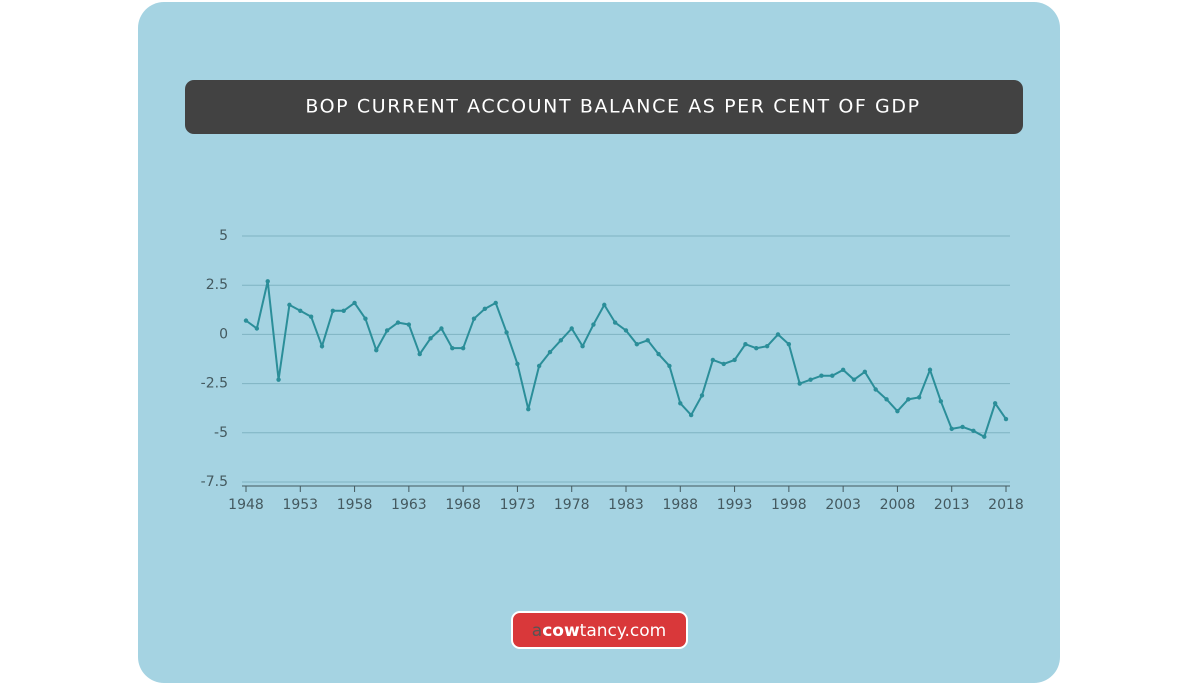 This screenshot has width=1200, height=687. What do you see at coordinates (561, 631) in the screenshot?
I see `logo-cow: cow` at bounding box center [561, 631].